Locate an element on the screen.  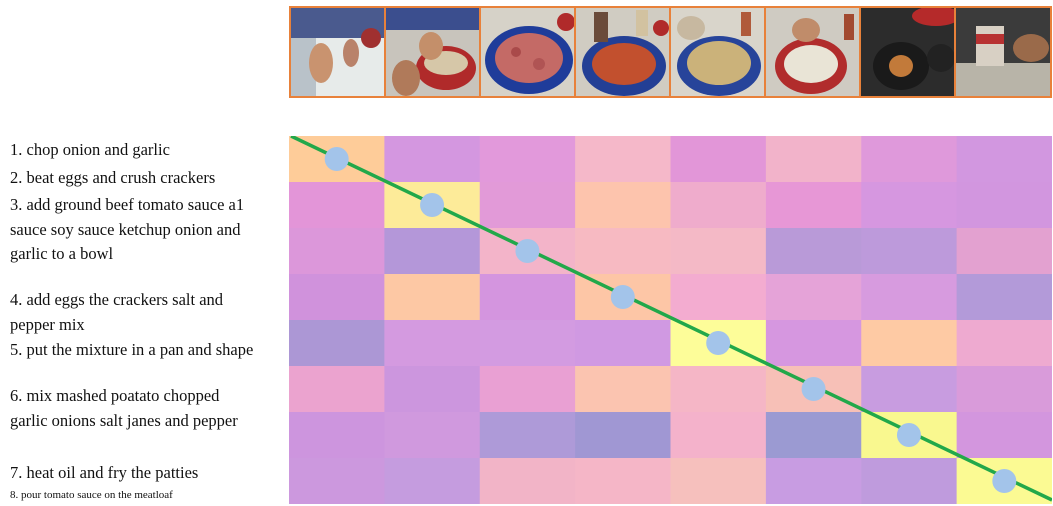
frame-5-thumbnail is located at coordinates (717, 52).